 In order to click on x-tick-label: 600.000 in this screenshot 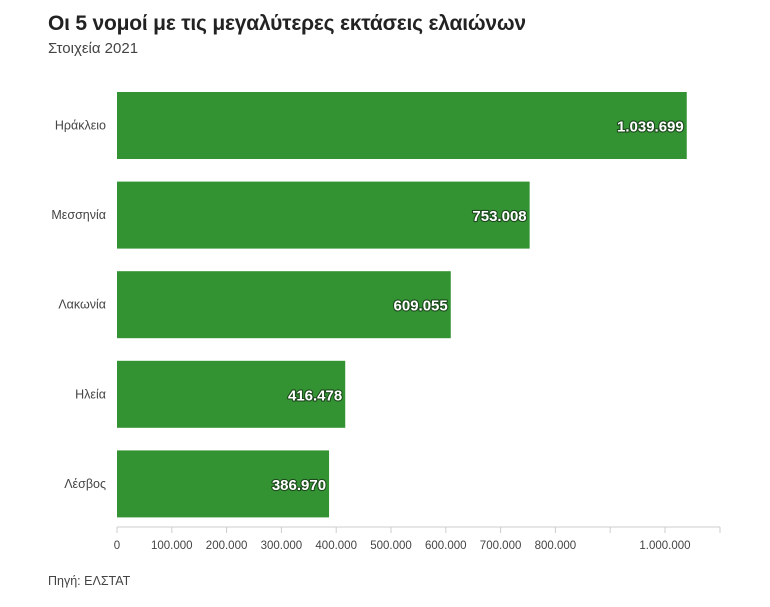, I will do `click(446, 546)`.